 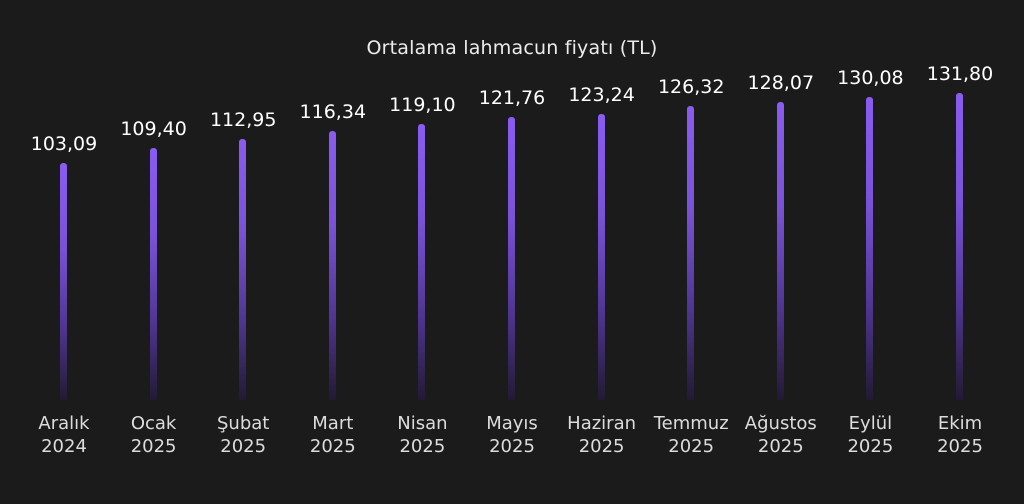 I want to click on chart-title: Ortalama lahmacun fiyatı (TL), so click(x=512, y=48).